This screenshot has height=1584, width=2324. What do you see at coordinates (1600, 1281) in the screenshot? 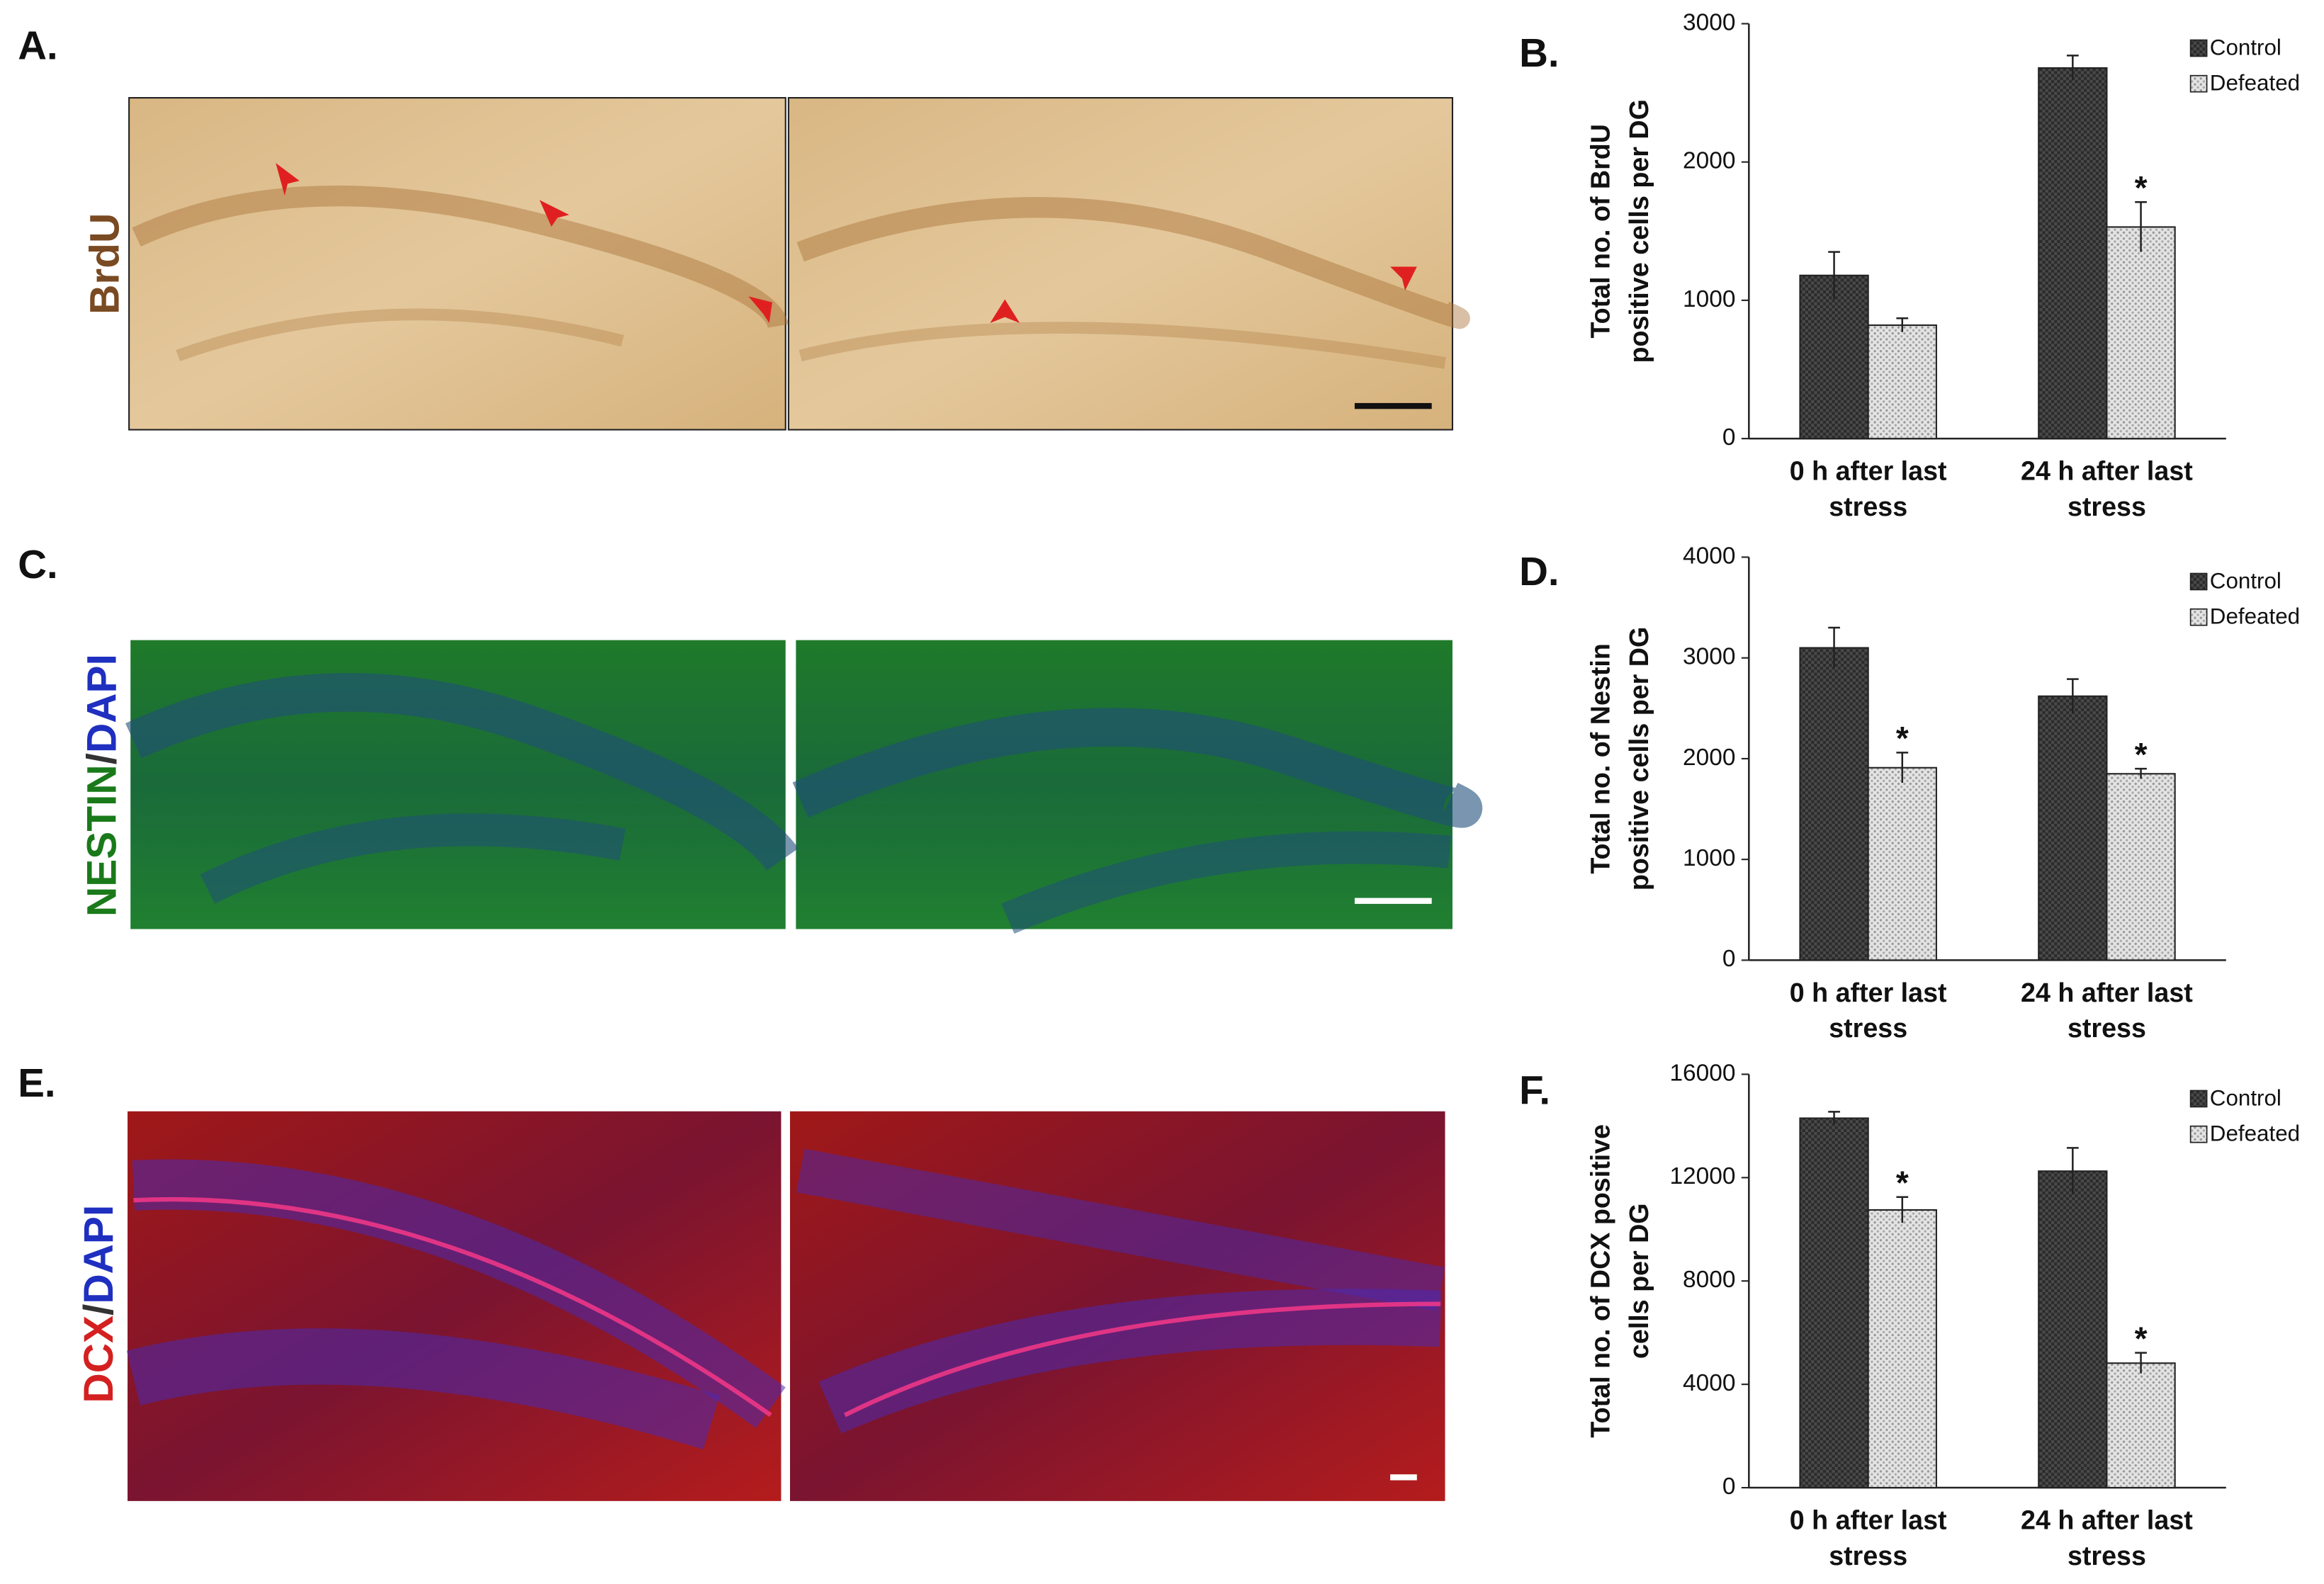
I see `y-axis-label: Total no. of DCX positive` at bounding box center [1600, 1281].